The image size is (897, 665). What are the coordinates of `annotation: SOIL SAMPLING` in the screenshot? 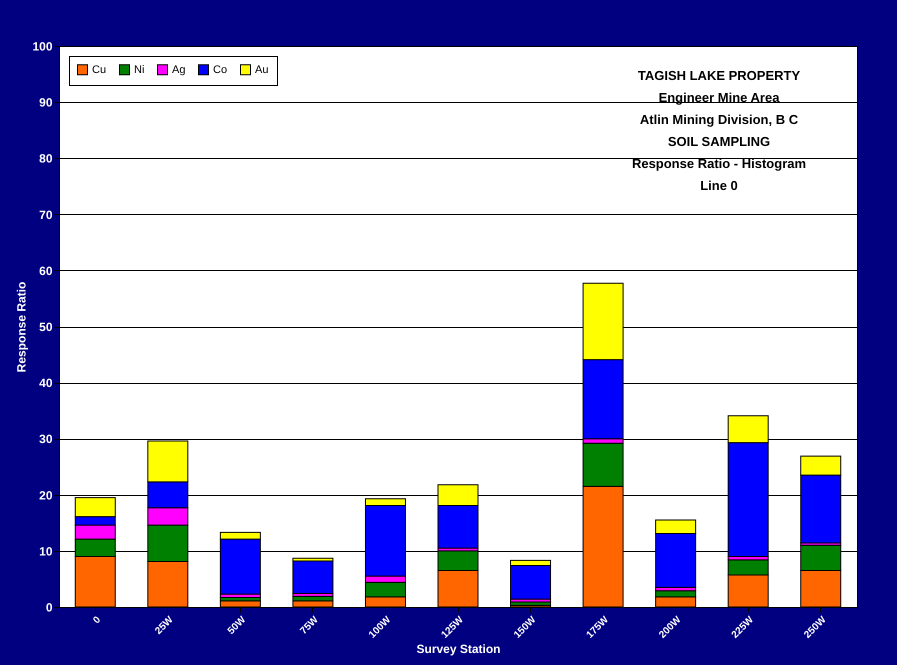 It's located at (719, 141).